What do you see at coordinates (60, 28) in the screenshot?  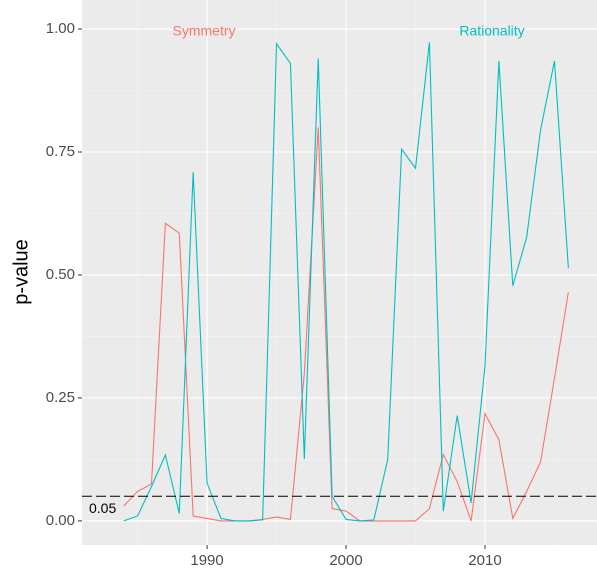 I see `y-tick-label: 1.00` at bounding box center [60, 28].